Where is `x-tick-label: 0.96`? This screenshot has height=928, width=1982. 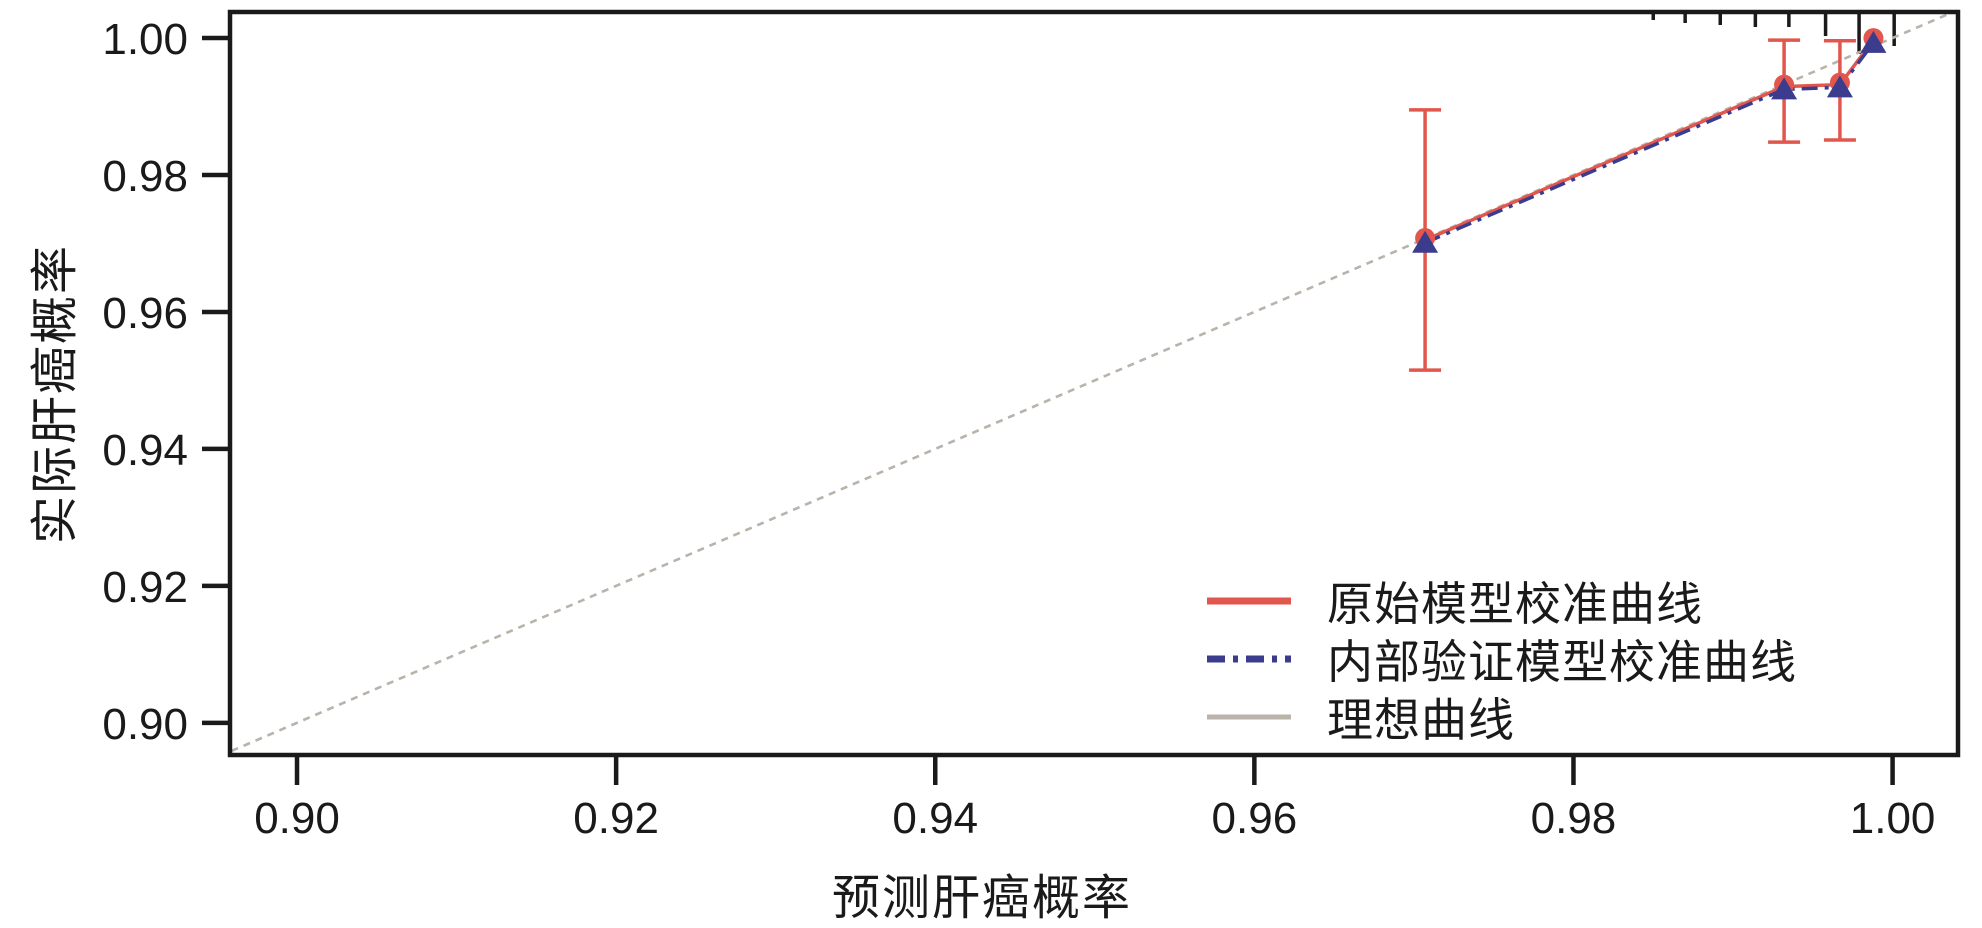 x-tick-label: 0.96 is located at coordinates (1255, 818).